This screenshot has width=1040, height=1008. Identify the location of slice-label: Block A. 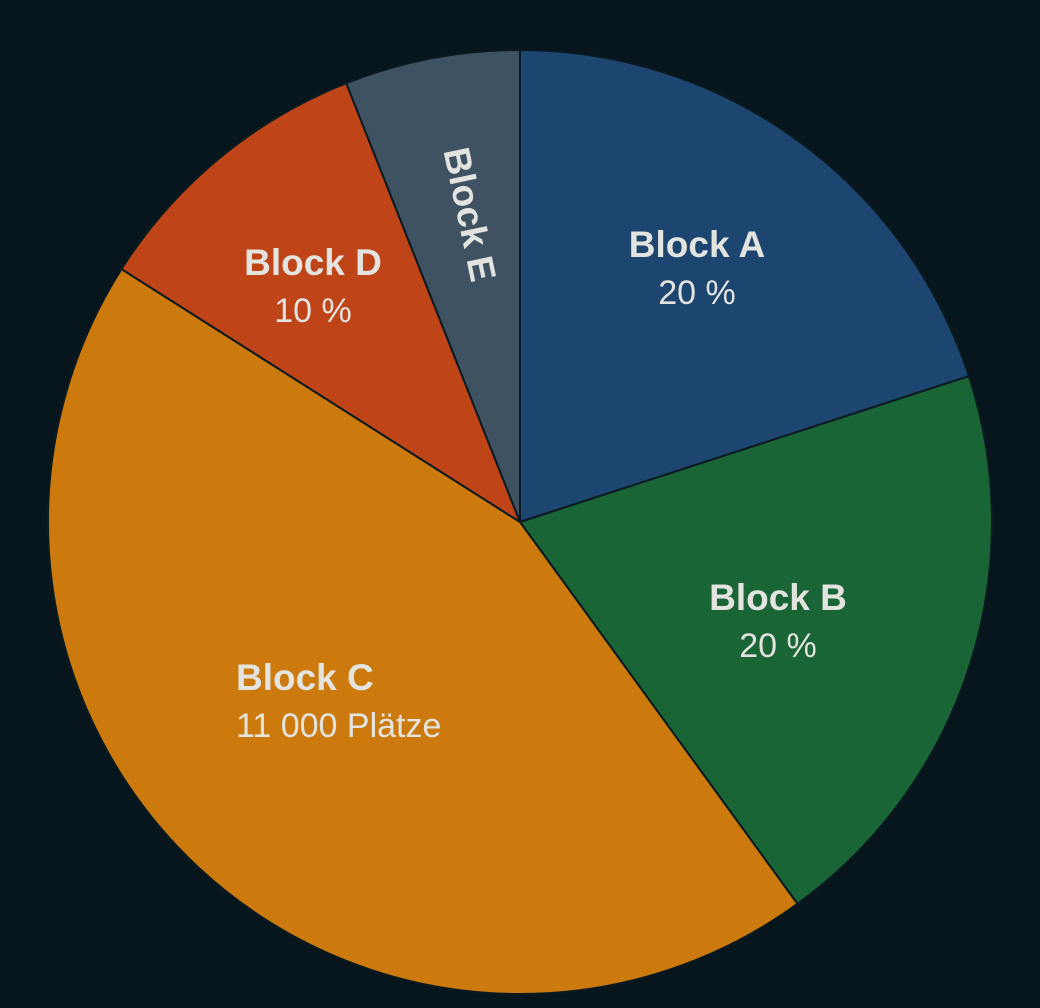
(697, 244).